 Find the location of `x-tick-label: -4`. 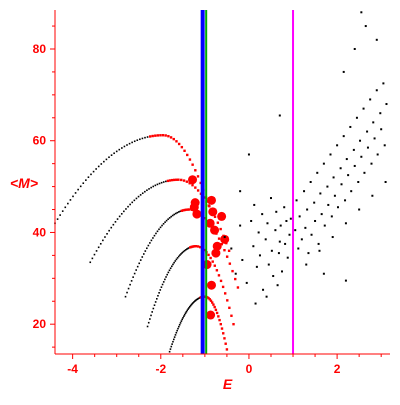

x-tick-label: -4 is located at coordinates (72, 369).